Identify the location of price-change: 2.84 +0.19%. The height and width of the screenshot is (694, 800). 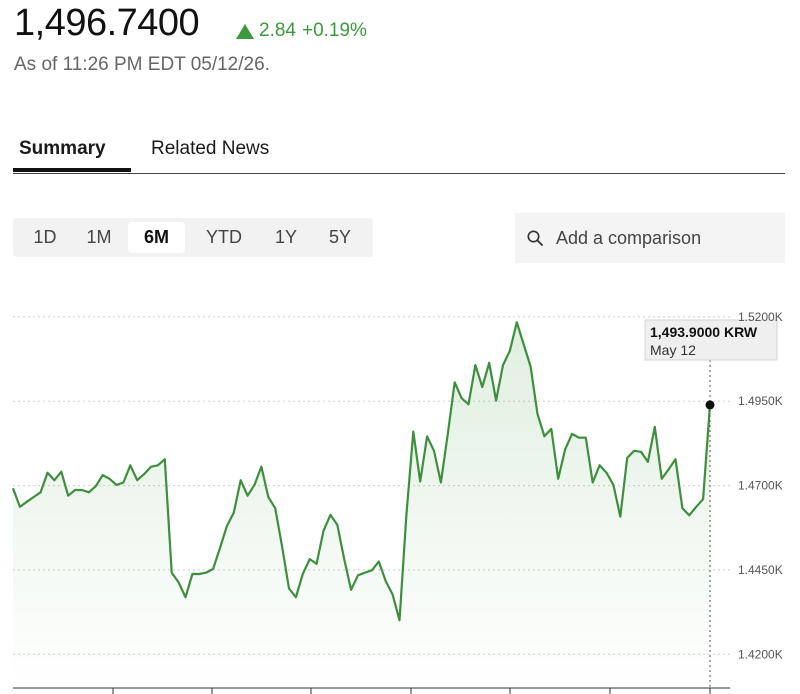
(301, 31).